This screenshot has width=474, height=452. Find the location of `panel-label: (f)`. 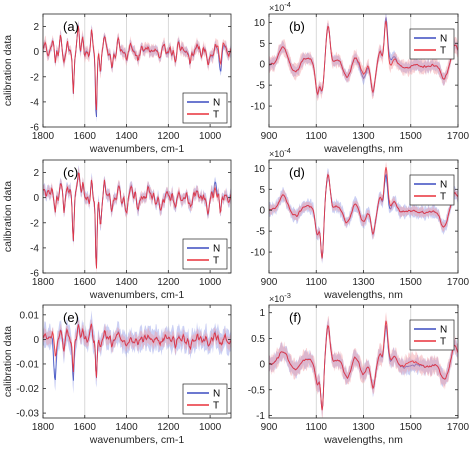

panel-label: (f) is located at coordinates (295, 317).